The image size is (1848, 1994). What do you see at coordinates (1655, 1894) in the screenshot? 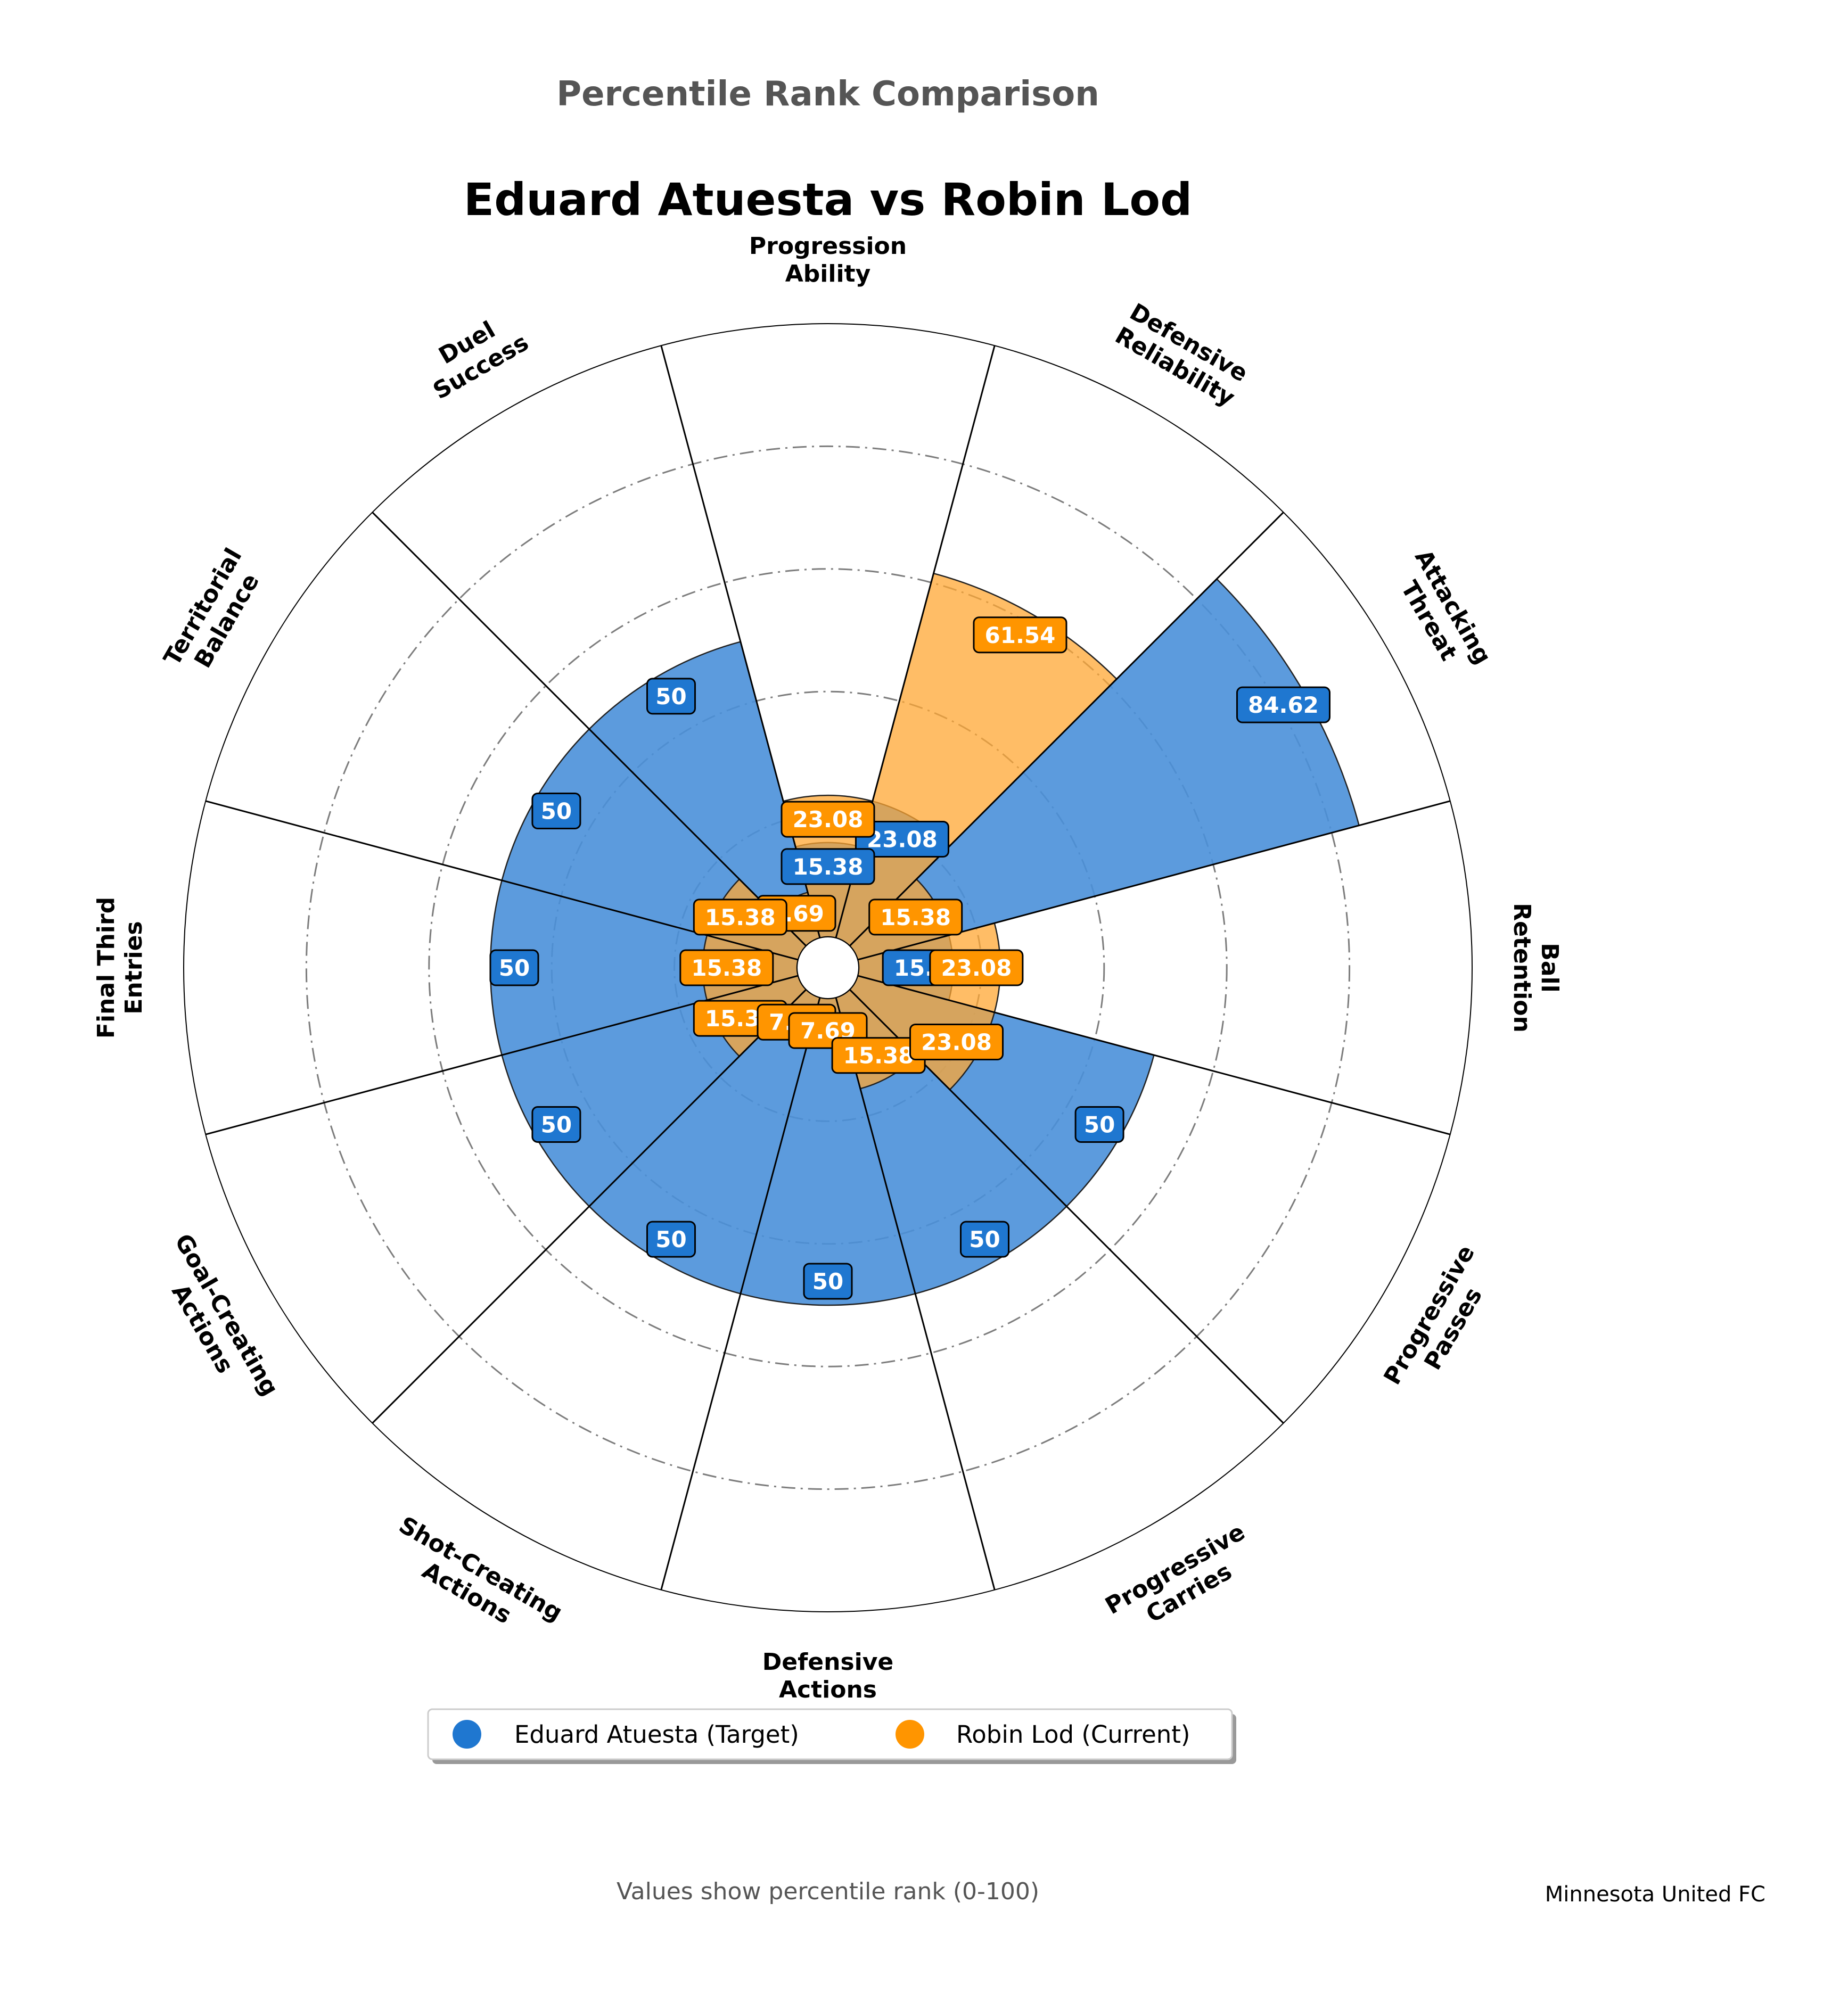
I see `footer-club: Minnesota United FC` at bounding box center [1655, 1894].